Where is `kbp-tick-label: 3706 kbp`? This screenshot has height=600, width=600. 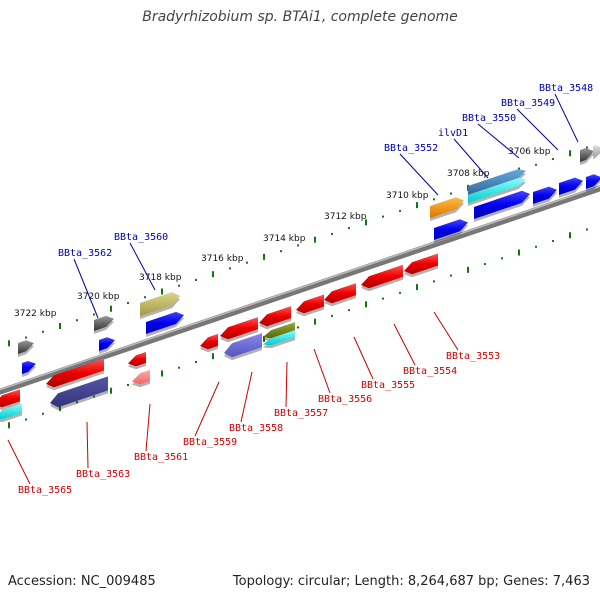 kbp-tick-label: 3706 kbp is located at coordinates (529, 152).